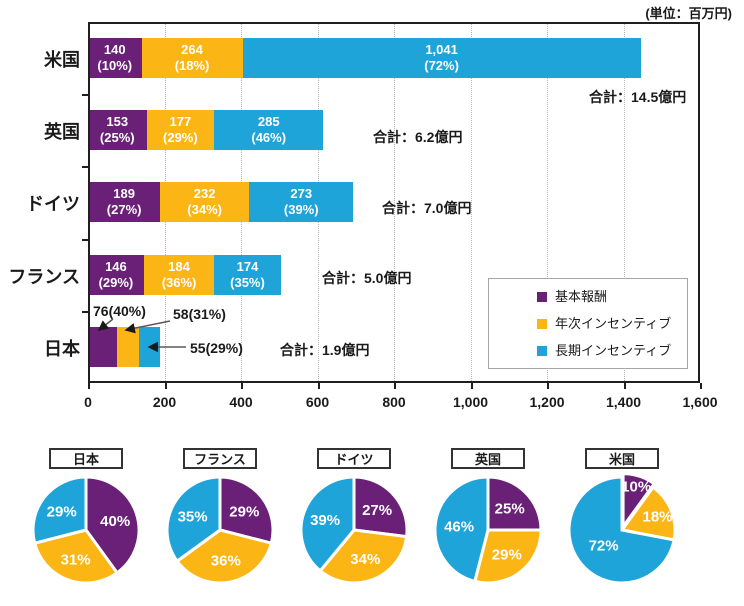 This screenshot has width=744, height=606. What do you see at coordinates (204, 209) in the screenshot?
I see `bar-segment-label: (34%)` at bounding box center [204, 209].